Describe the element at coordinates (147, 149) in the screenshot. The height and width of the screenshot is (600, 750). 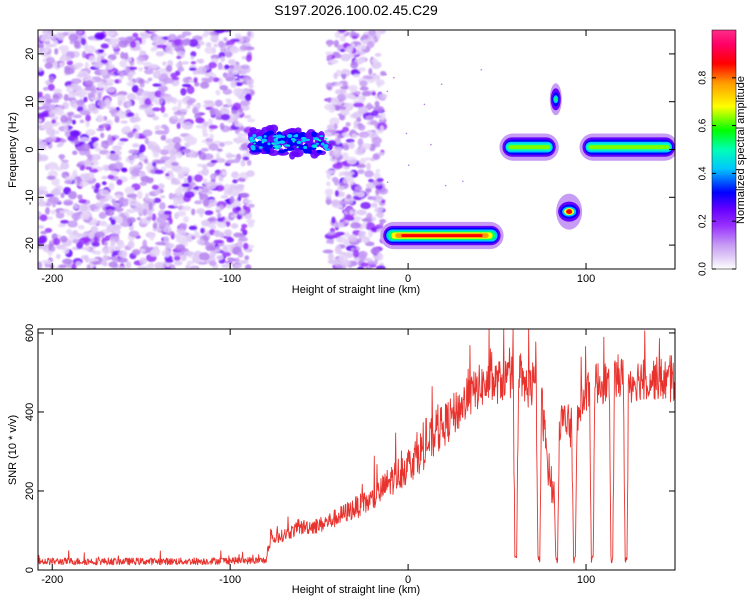
I see `spectrogram-noise-region` at that location.